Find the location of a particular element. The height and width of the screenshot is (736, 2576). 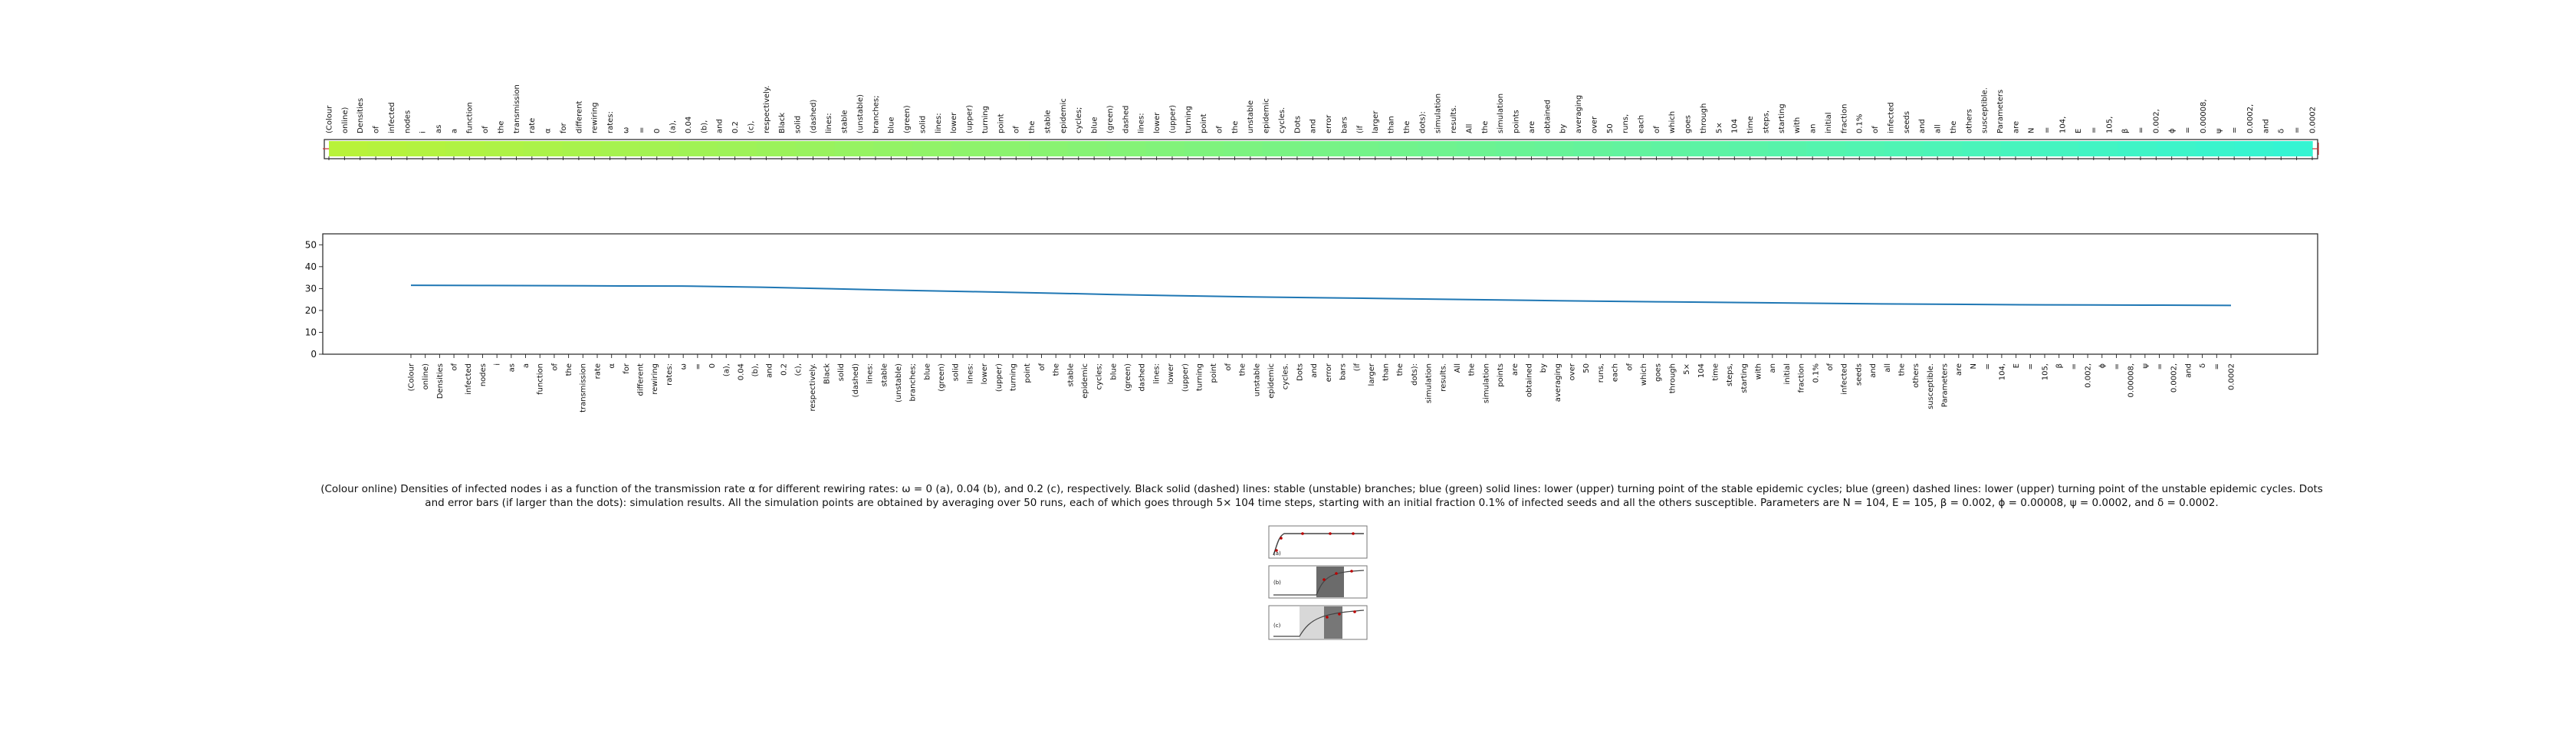

colorbar-tick-label: Parameters is located at coordinates (2001, 112).